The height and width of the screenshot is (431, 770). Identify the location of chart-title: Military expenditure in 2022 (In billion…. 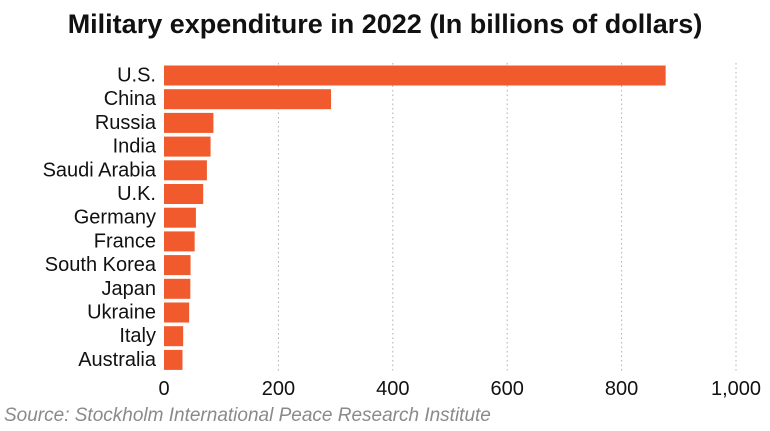
(385, 24).